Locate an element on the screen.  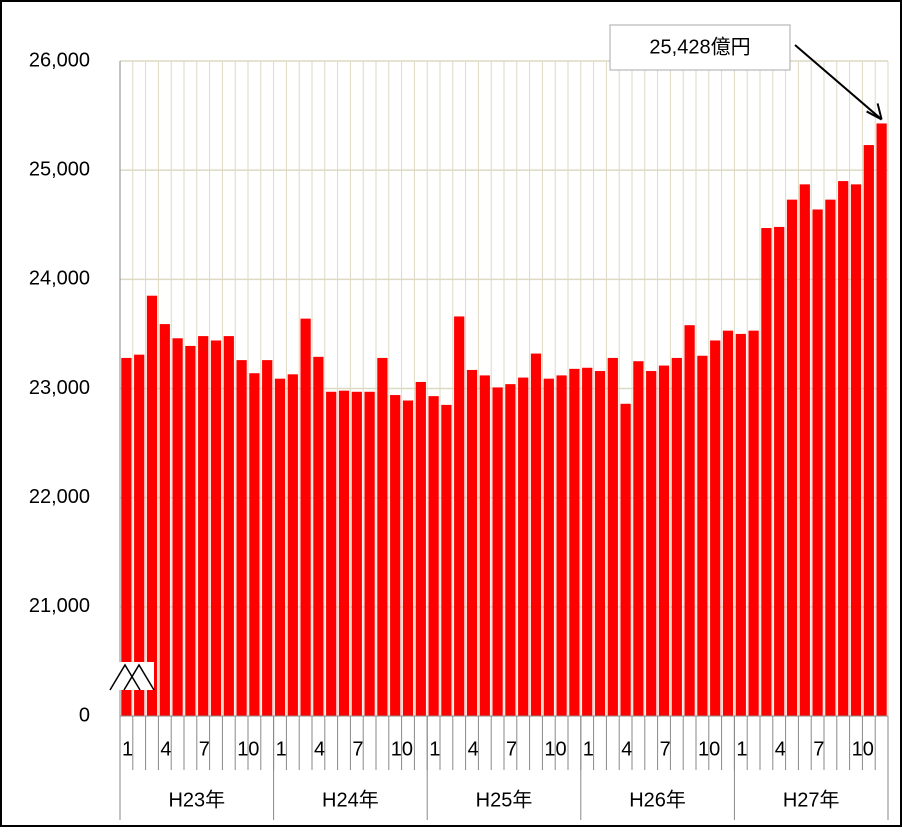
y-tick-label: 21,000 is located at coordinates (59, 606).